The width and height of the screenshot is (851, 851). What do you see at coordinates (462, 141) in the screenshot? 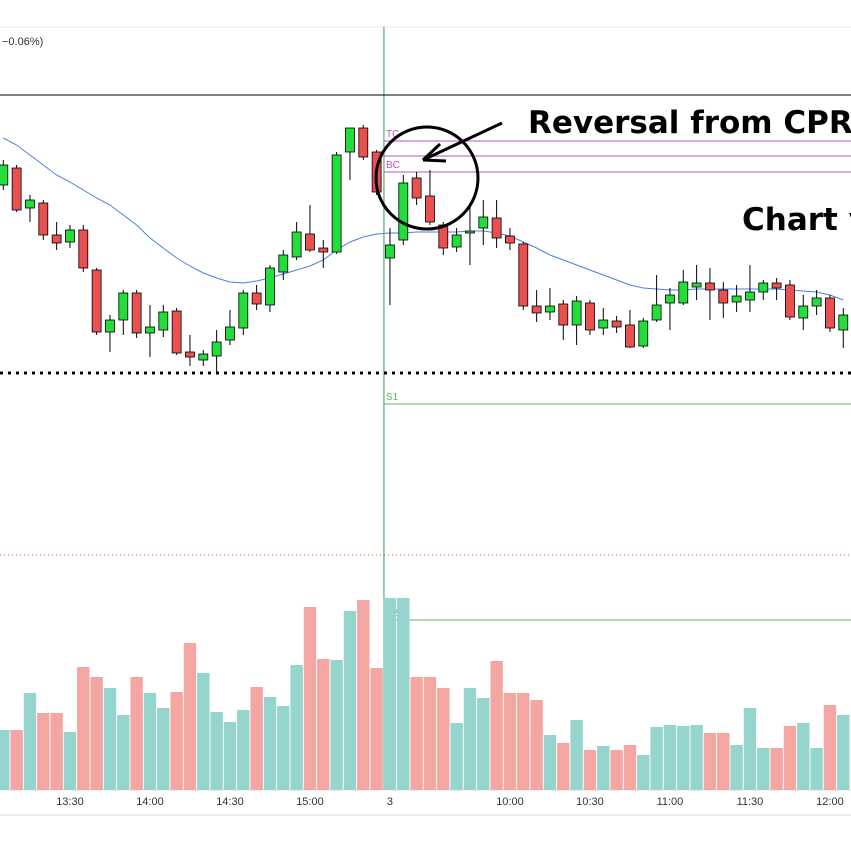
I see `arrow` at bounding box center [462, 141].